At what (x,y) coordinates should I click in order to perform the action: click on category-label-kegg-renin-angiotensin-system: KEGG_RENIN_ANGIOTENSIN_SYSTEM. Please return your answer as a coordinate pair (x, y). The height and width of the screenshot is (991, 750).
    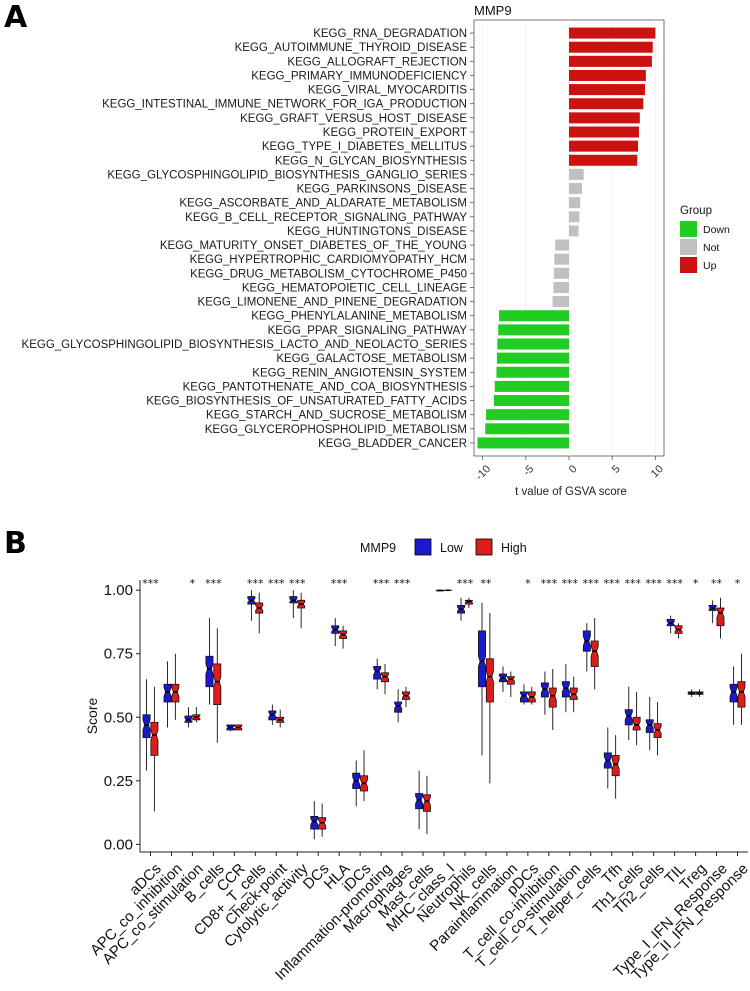
    Looking at the image, I should click on (359, 373).